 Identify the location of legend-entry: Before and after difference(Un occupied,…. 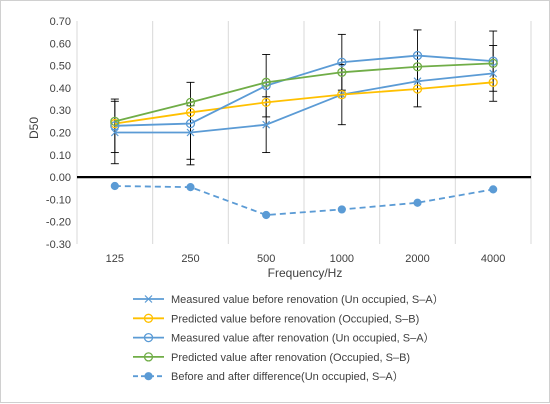
(268, 376).